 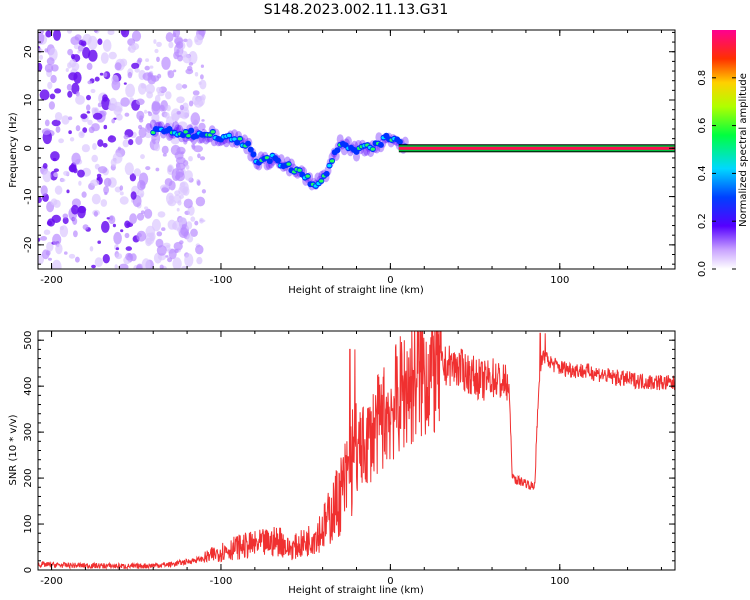 What do you see at coordinates (176, 126) in the screenshot?
I see `ridge-halo` at bounding box center [176, 126].